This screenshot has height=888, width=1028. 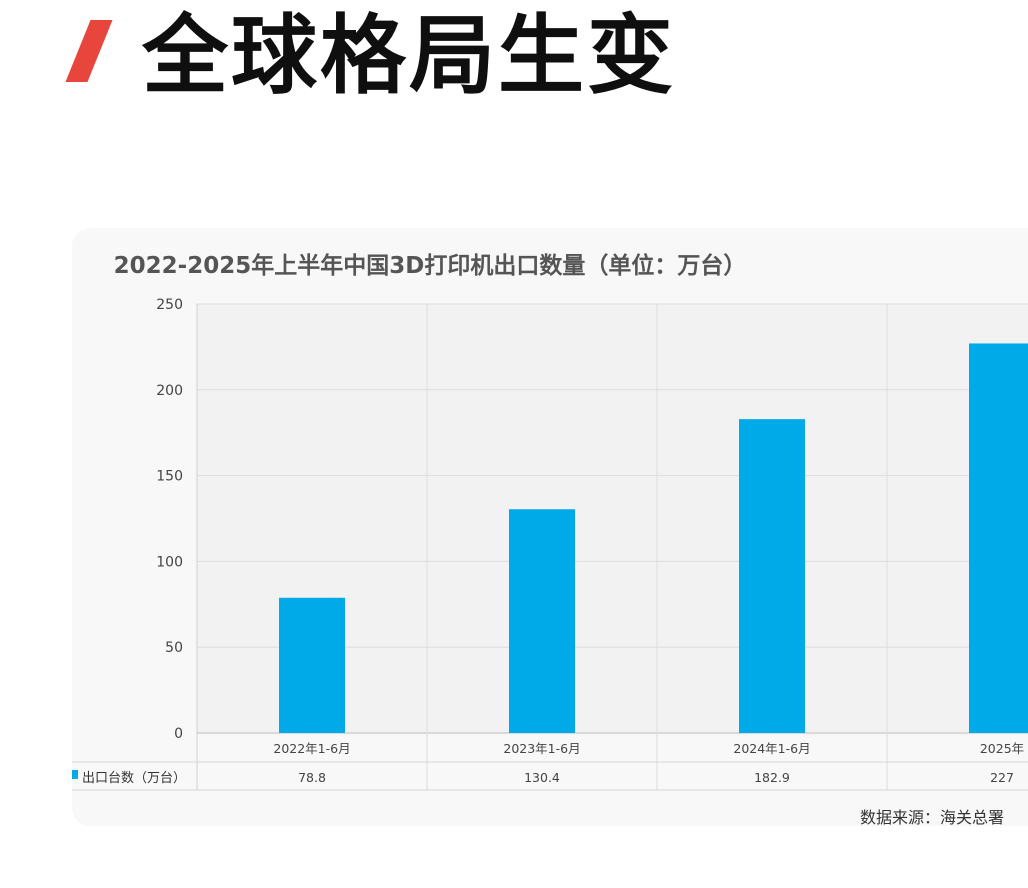 I want to click on data-label: 130.4, so click(x=542, y=777).